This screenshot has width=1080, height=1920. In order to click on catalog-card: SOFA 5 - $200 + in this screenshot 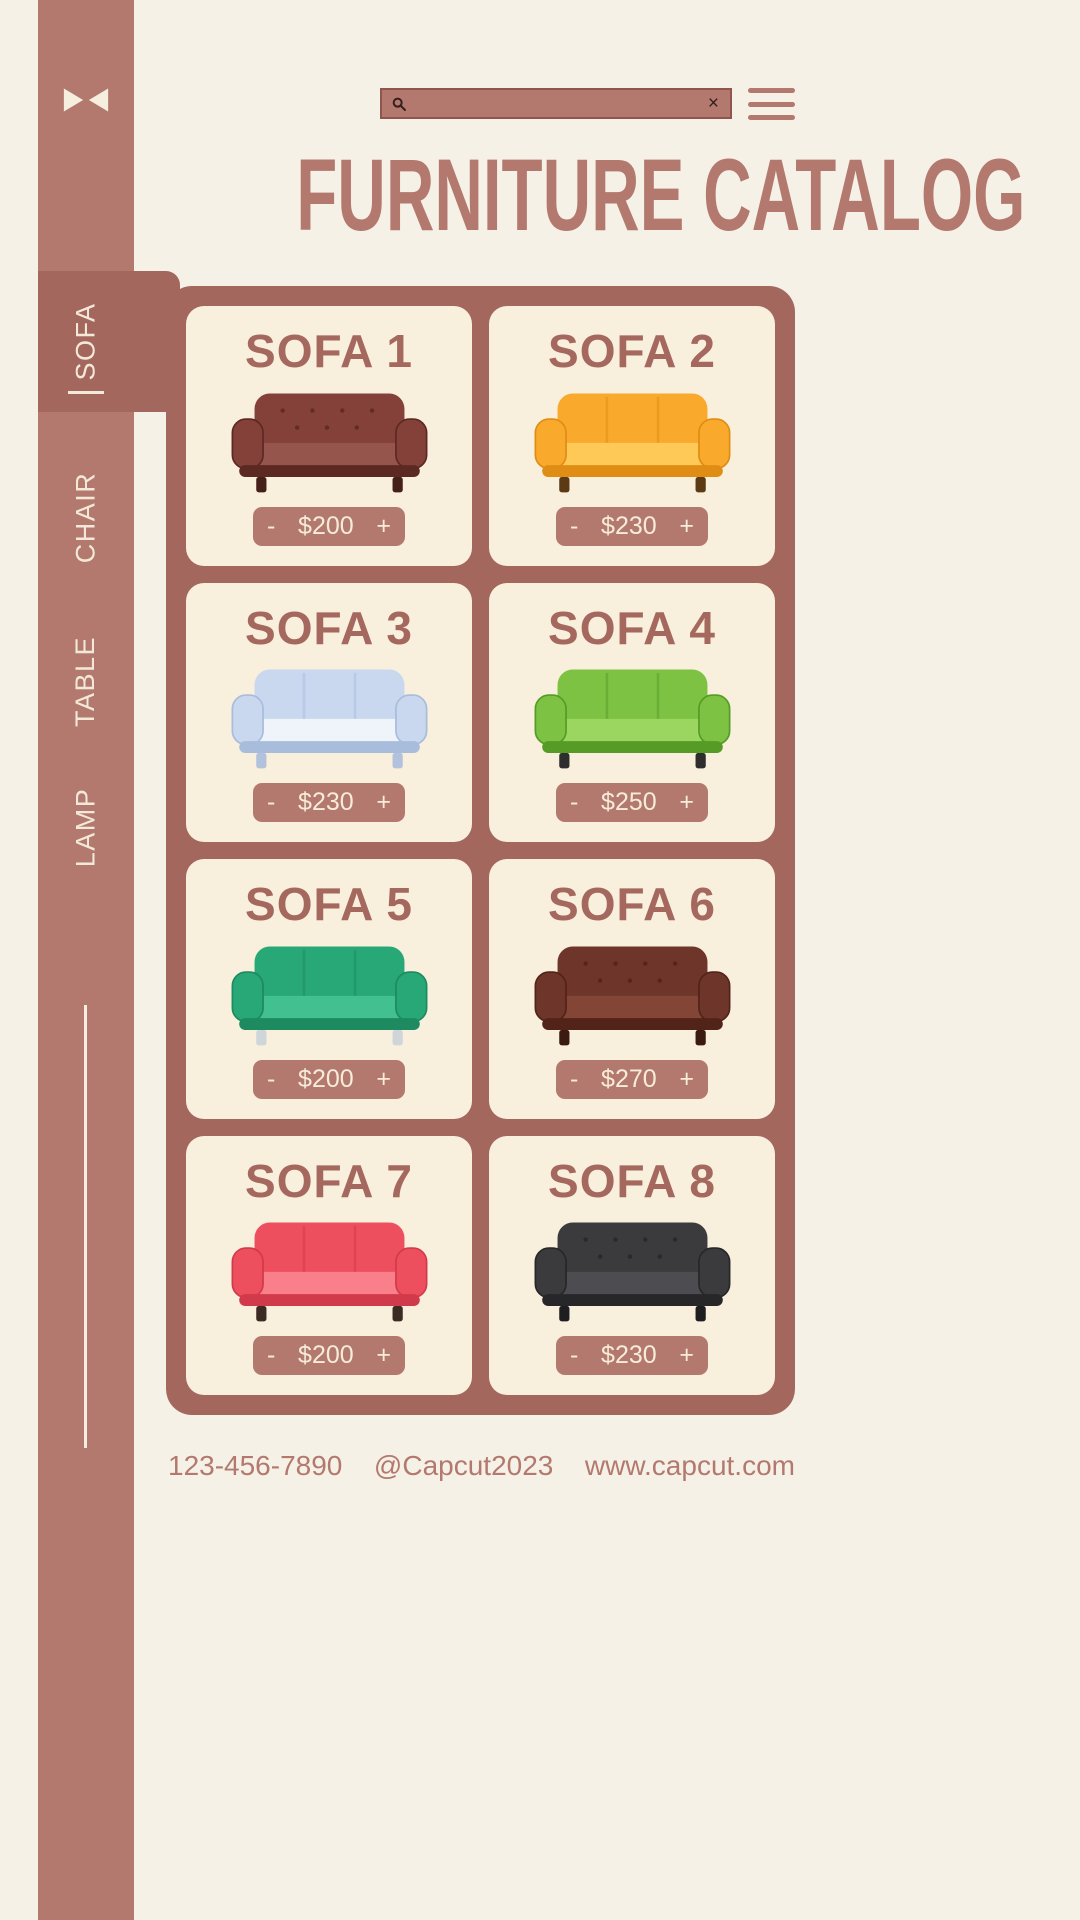, I will do `click(329, 989)`.